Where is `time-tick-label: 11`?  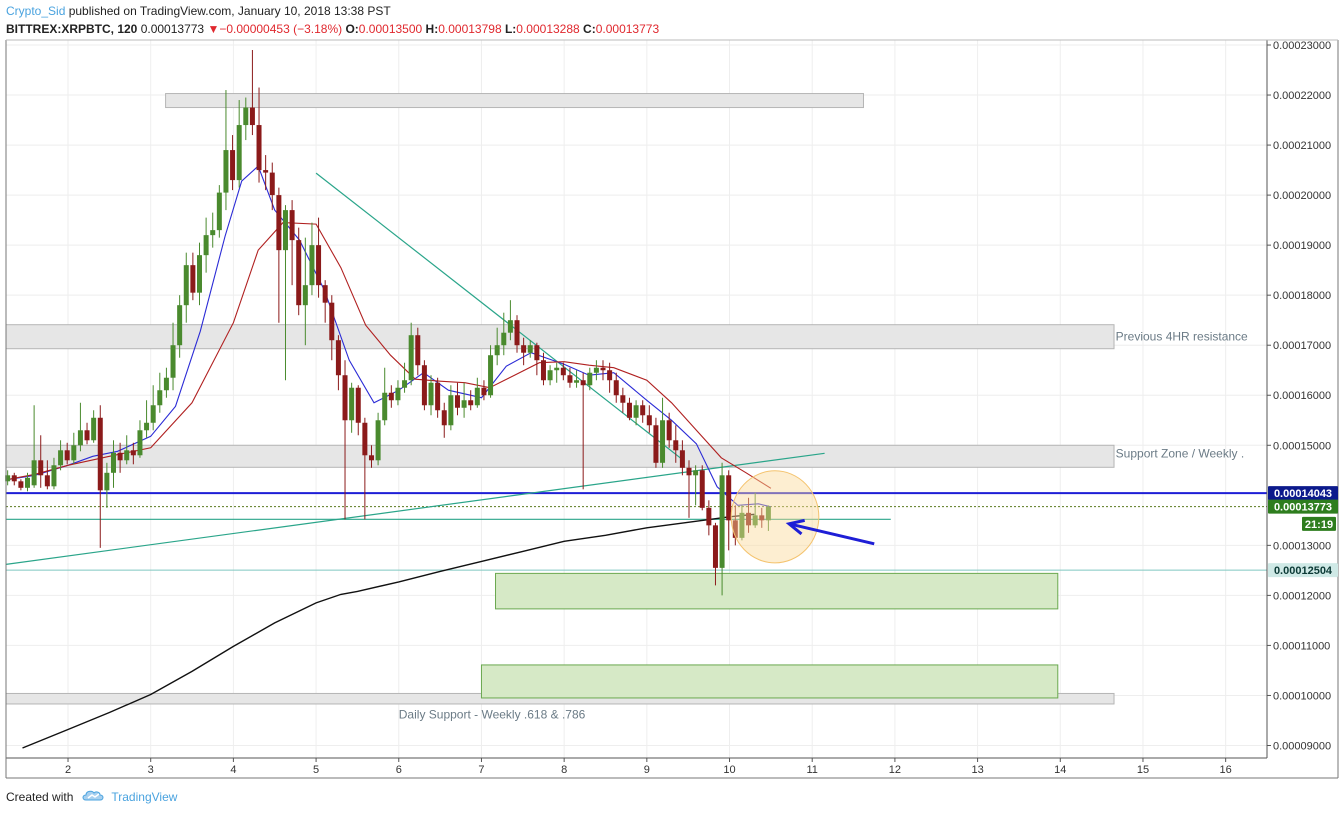
time-tick-label: 11 is located at coordinates (812, 770).